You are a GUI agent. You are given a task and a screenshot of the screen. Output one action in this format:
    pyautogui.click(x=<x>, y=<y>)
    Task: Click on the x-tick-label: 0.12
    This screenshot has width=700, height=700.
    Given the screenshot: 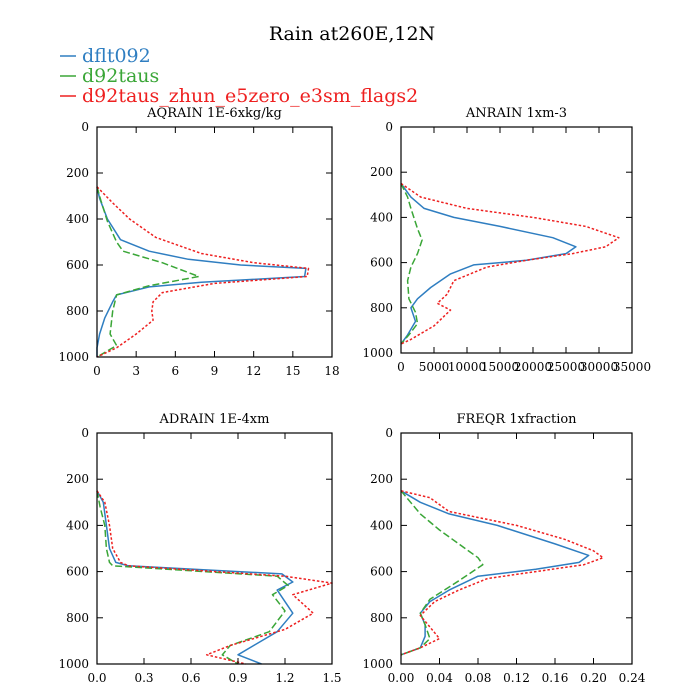 What is the action you would take?
    pyautogui.click(x=516, y=678)
    